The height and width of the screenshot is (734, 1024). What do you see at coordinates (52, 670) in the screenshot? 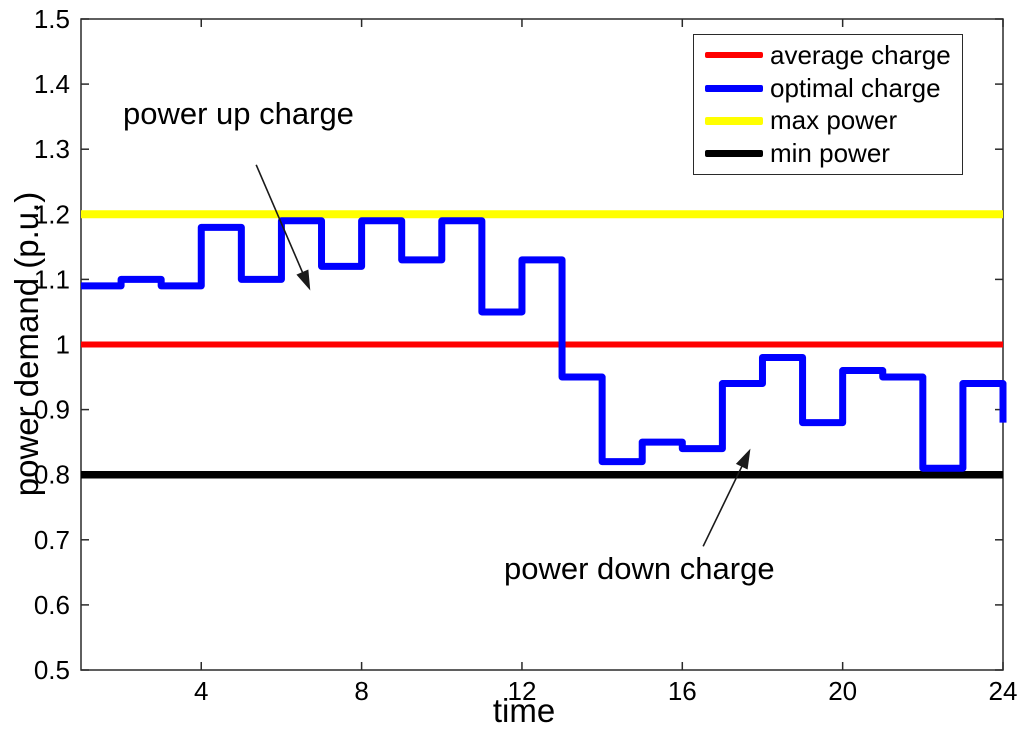
I see `y-tick-label: 0.5` at bounding box center [52, 670].